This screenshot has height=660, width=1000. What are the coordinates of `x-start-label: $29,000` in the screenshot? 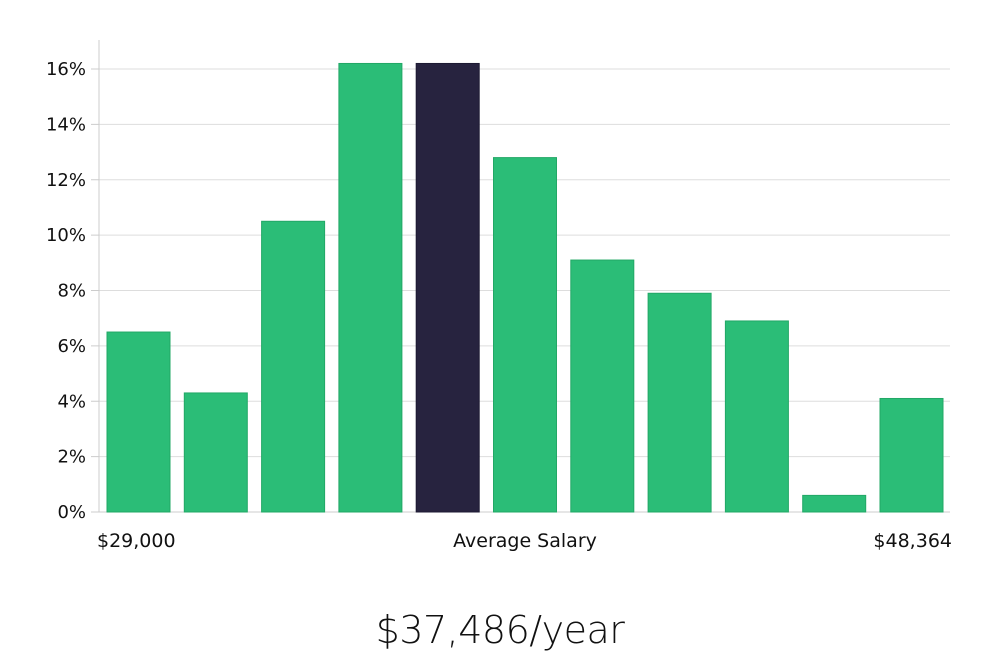 It's located at (136, 541).